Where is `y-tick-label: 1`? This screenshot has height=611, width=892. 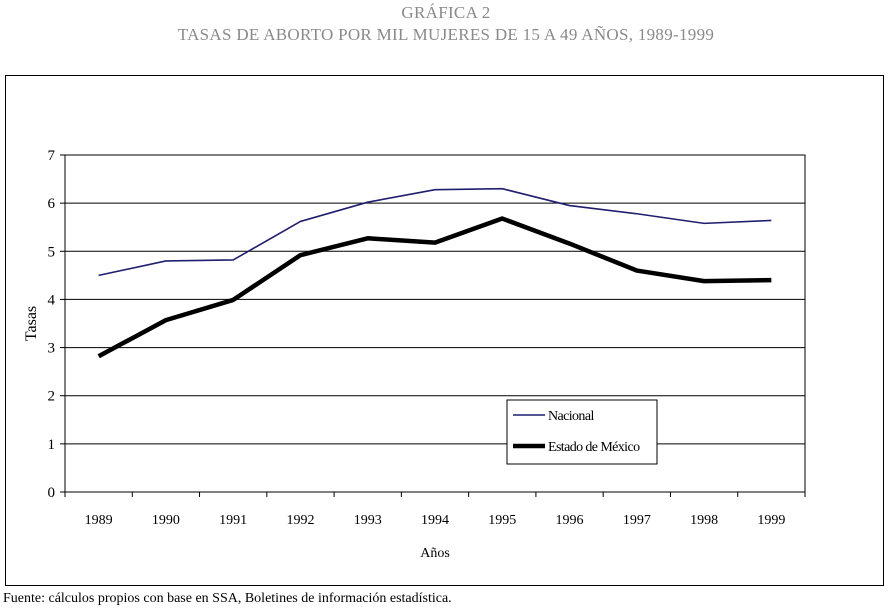
y-tick-label: 1 is located at coordinates (52, 445).